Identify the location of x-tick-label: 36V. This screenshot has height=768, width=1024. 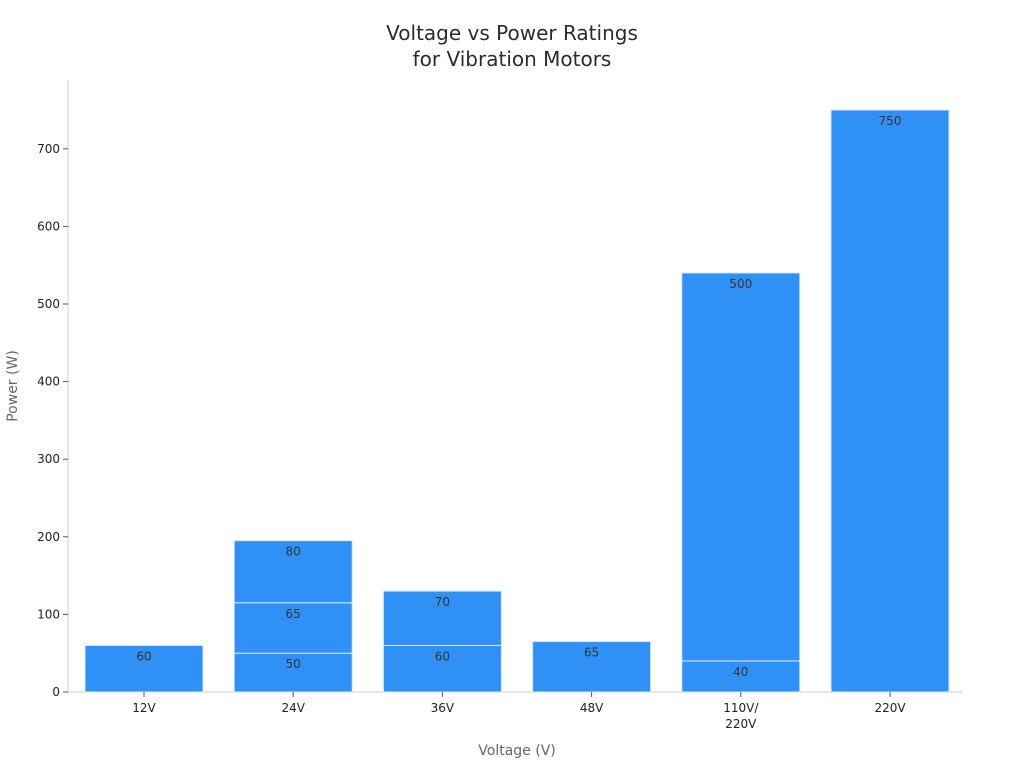
(443, 708).